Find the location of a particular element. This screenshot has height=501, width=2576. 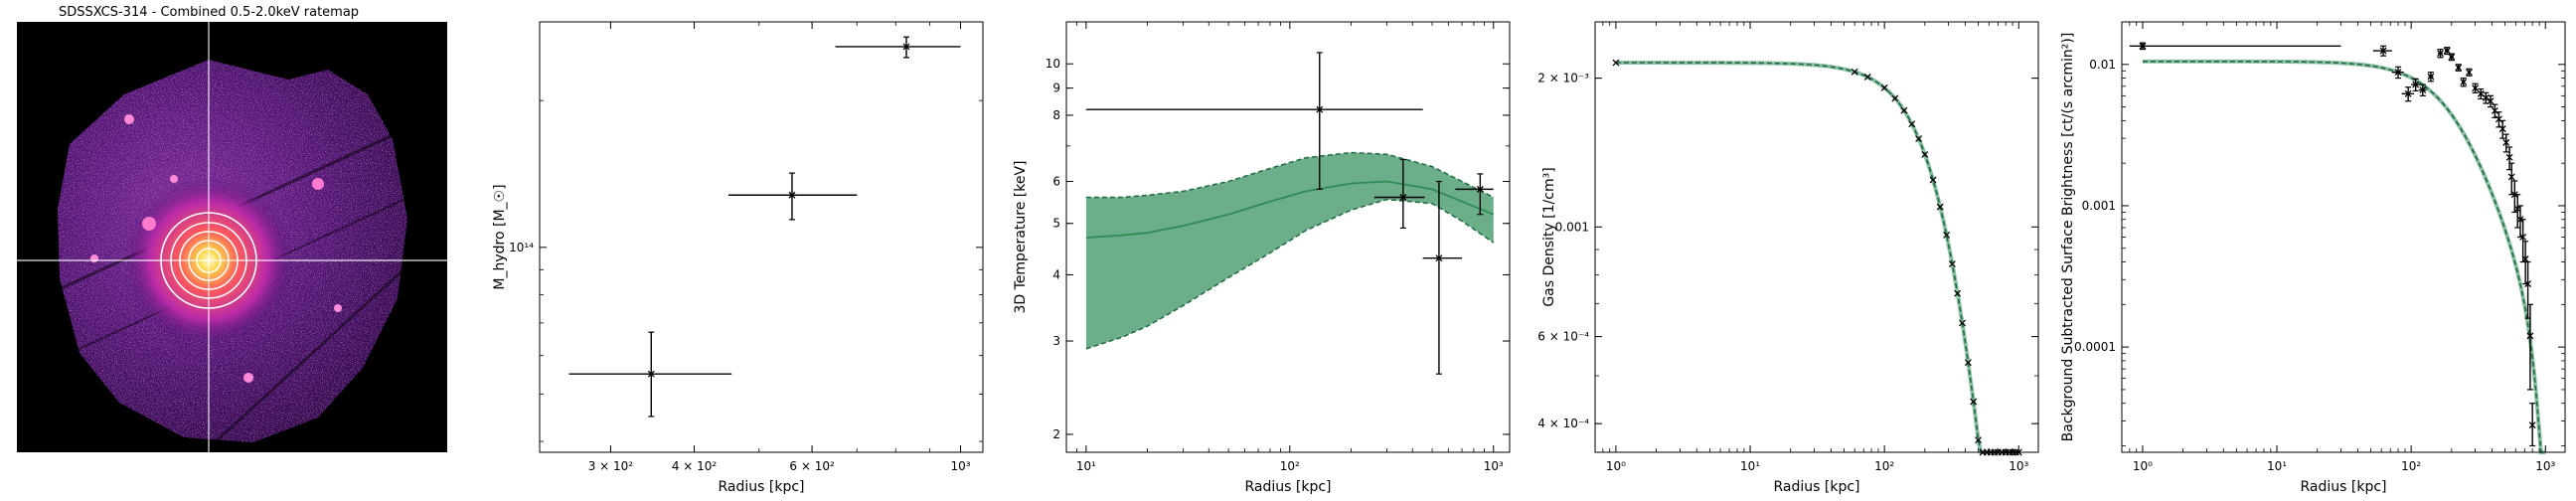

x-tick-label: 3 × 10² is located at coordinates (611, 466).